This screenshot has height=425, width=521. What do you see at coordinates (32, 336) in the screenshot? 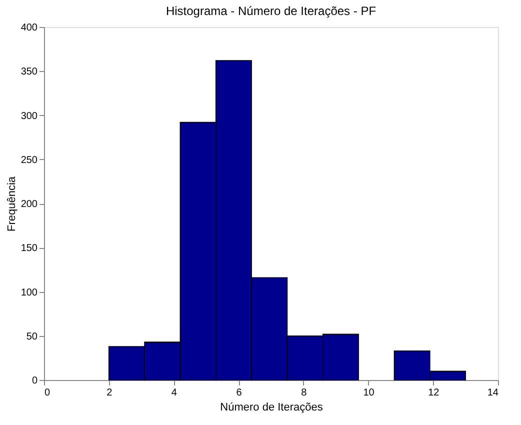
I see `y-tick-label: 50` at bounding box center [32, 336].